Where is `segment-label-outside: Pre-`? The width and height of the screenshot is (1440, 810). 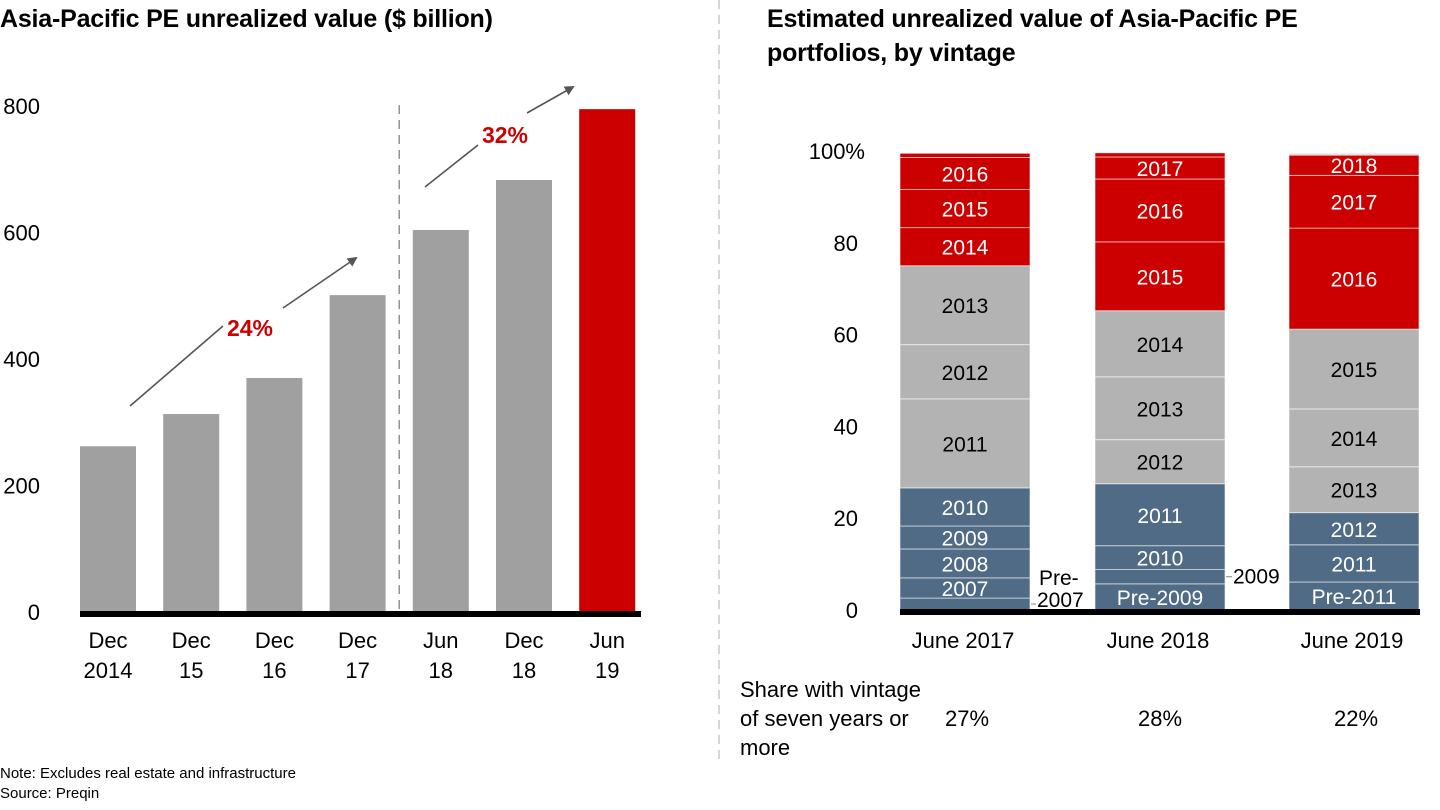 segment-label-outside: Pre- is located at coordinates (1059, 578).